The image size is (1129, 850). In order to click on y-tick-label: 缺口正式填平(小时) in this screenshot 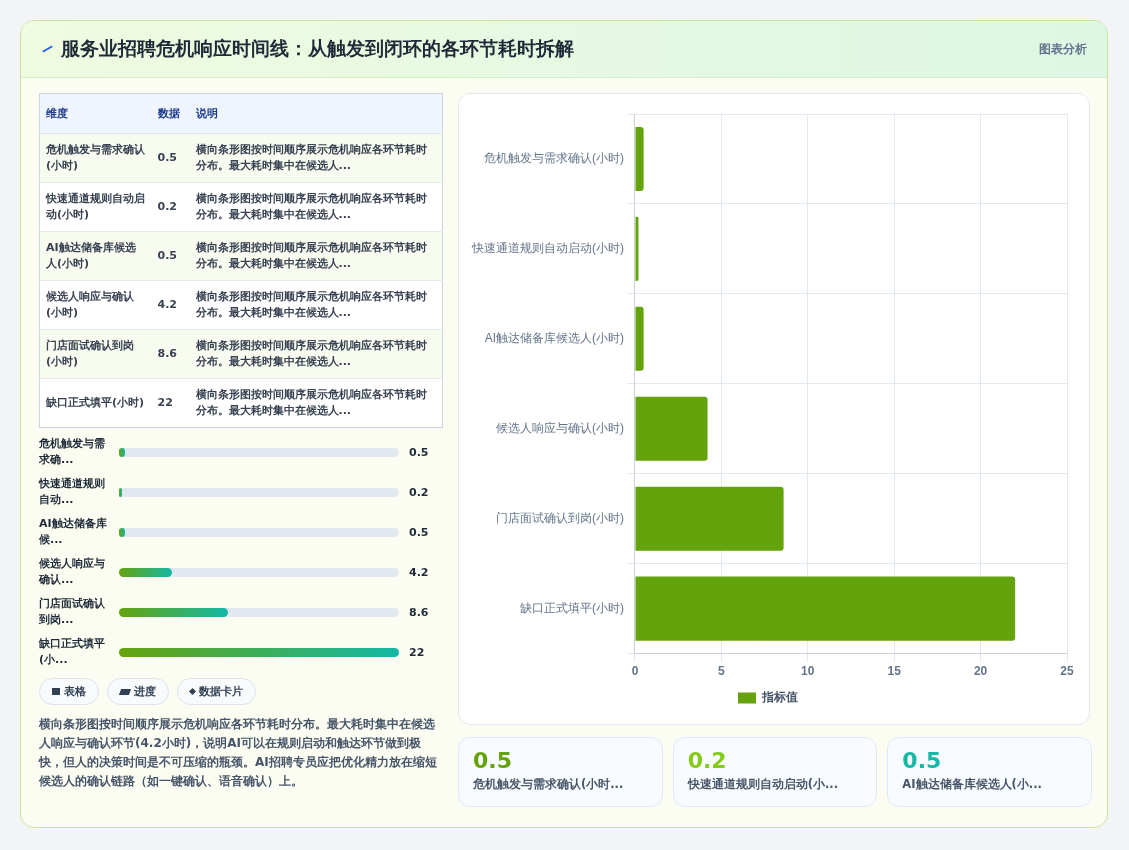, I will do `click(571, 607)`.